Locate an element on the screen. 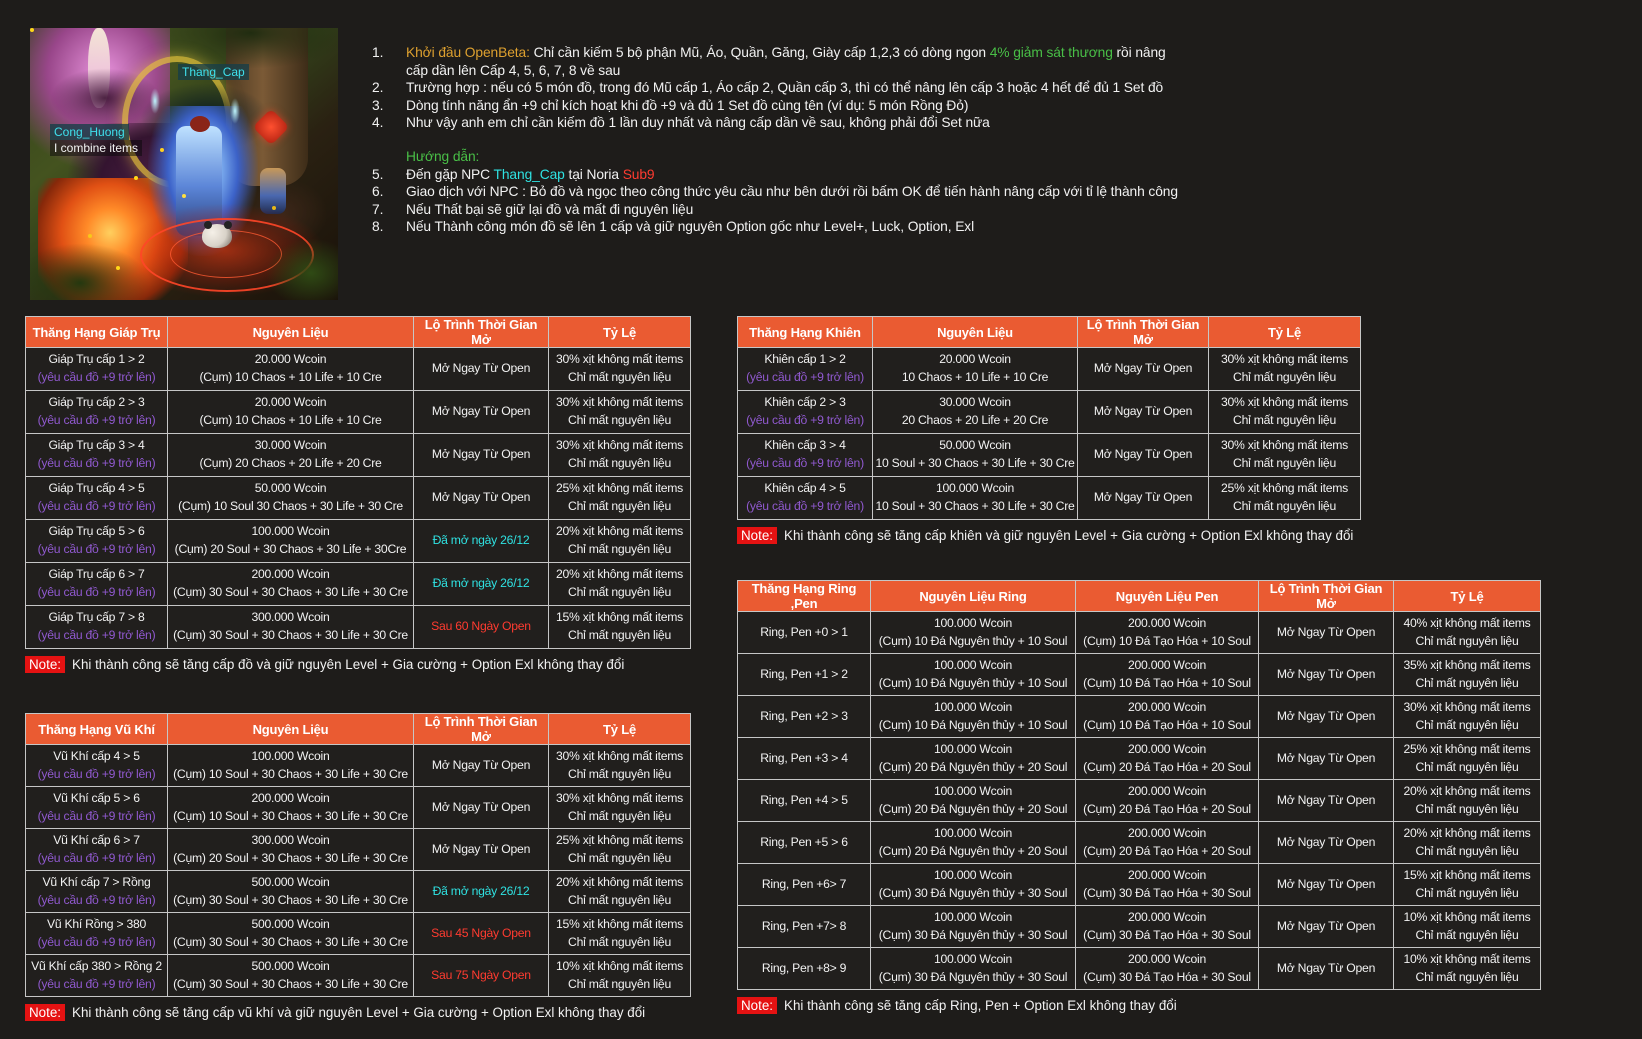  cell-line: 50.000 Wcoin is located at coordinates (975, 445).